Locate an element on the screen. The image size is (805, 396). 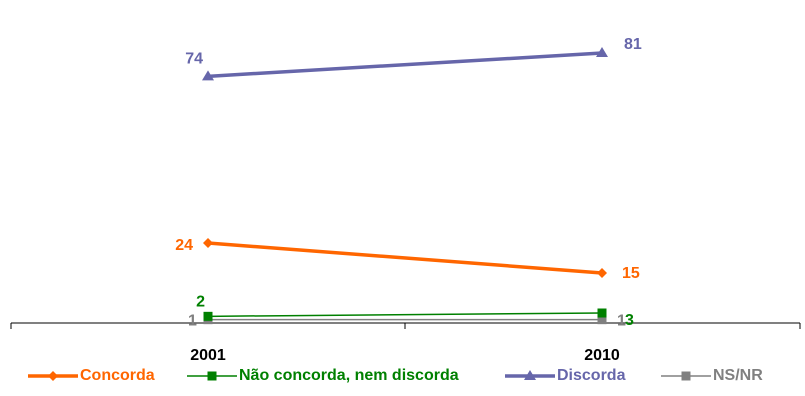
legend-swatch-nao-concorda-nem-discorda is located at coordinates (212, 376).